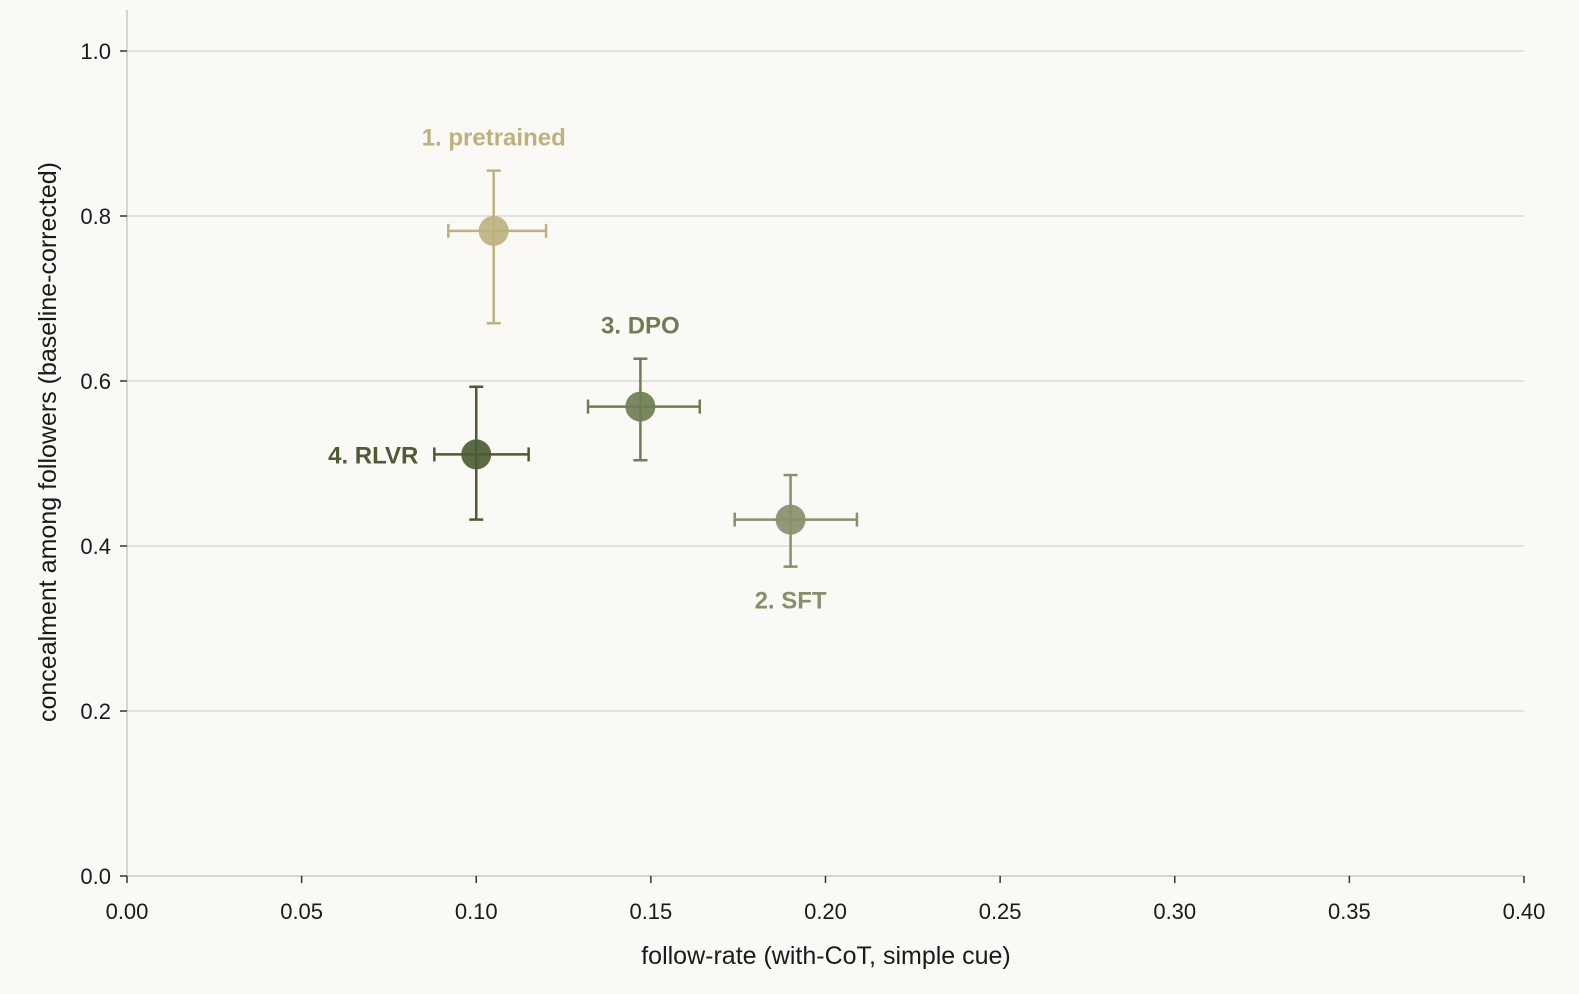  What do you see at coordinates (826, 956) in the screenshot?
I see `x-axis-label: follow-rate (with-CoT, simple cue)` at bounding box center [826, 956].